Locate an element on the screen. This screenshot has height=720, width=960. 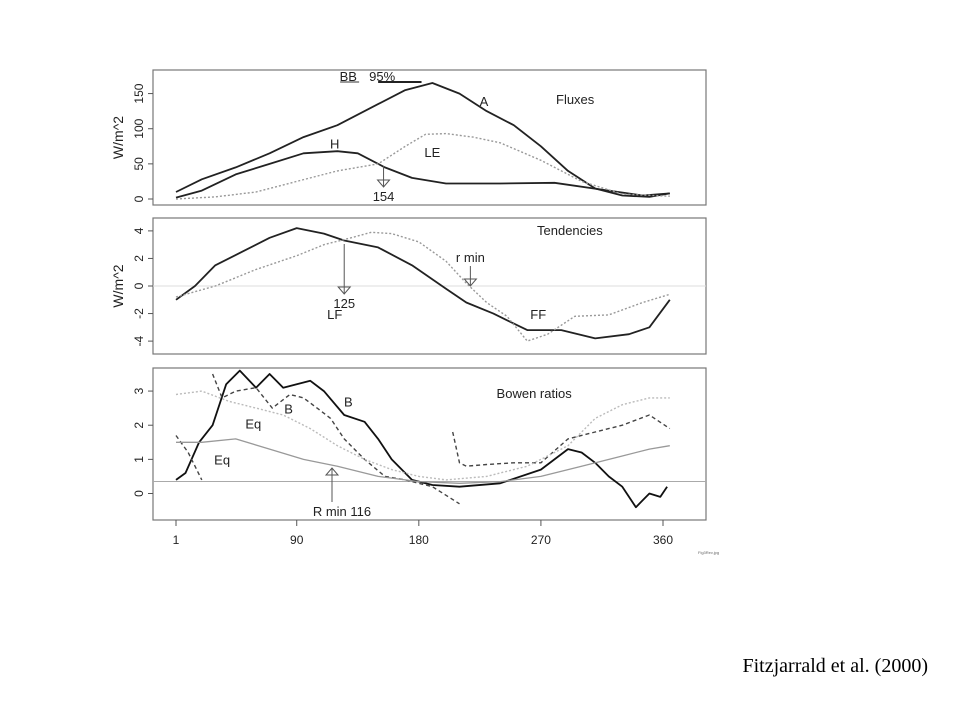
figure-id-text: Fig3Rev.jpg is located at coordinates (708, 552).